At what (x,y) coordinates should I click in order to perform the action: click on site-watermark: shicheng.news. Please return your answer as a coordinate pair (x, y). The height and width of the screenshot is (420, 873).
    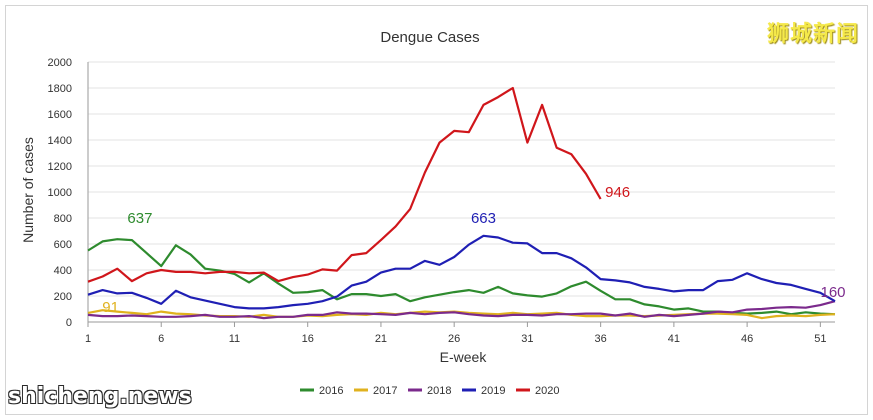
    Looking at the image, I should click on (100, 396).